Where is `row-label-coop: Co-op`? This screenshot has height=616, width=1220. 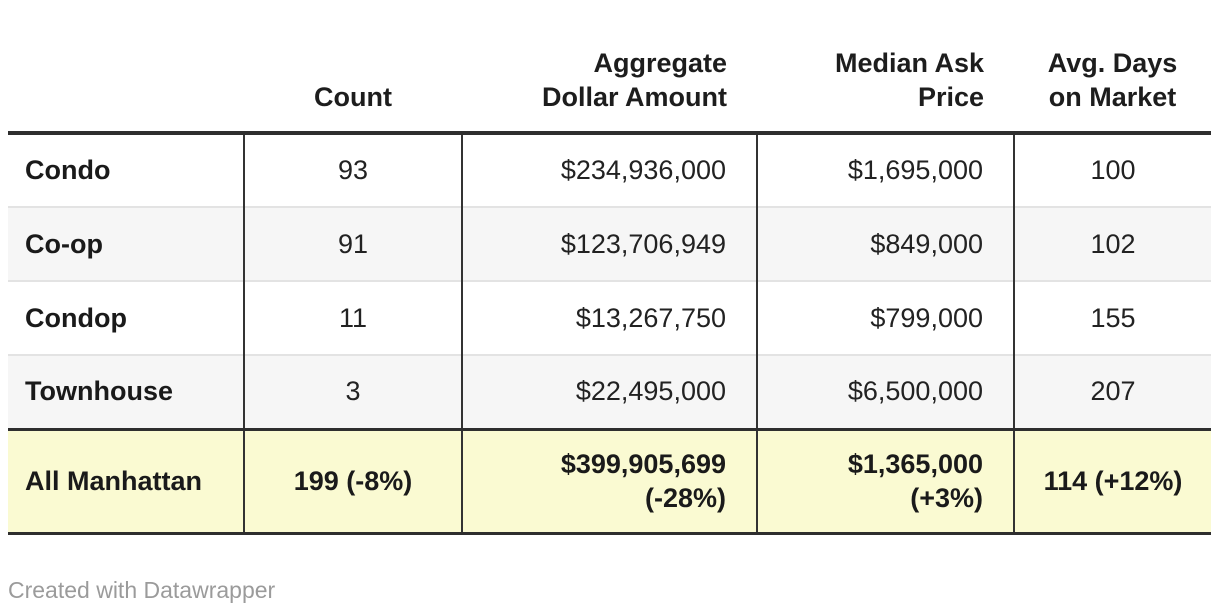 row-label-coop: Co-op is located at coordinates (126, 243).